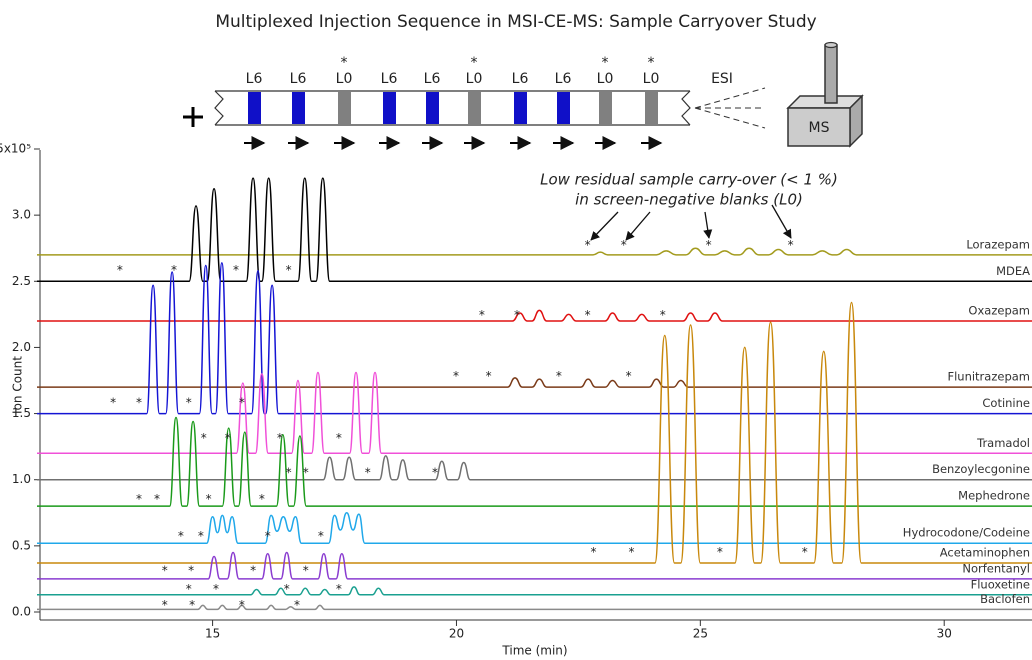 The height and width of the screenshot is (660, 1032). I want to click on x-axis-title: Time (min), so click(534, 651).